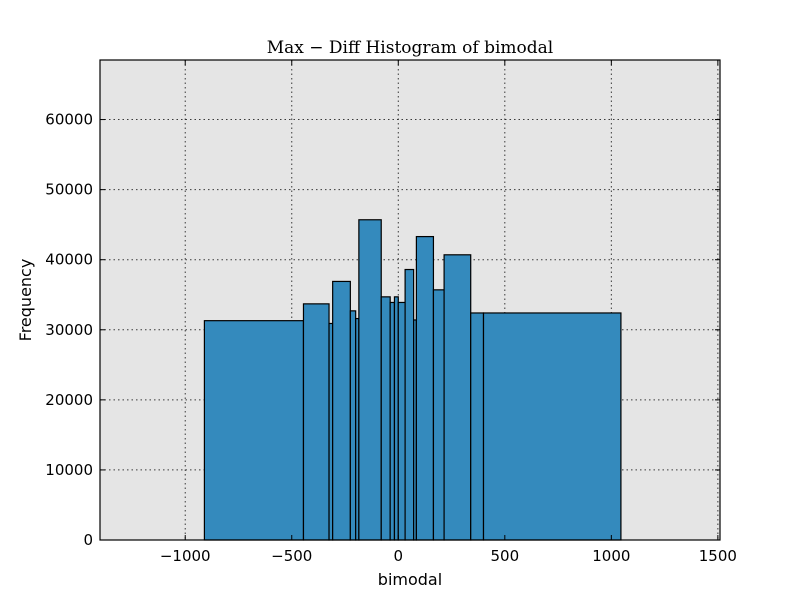 Image resolution: width=800 pixels, height=600 pixels. What do you see at coordinates (291, 556) in the screenshot?
I see `x-tick-label: −500` at bounding box center [291, 556].